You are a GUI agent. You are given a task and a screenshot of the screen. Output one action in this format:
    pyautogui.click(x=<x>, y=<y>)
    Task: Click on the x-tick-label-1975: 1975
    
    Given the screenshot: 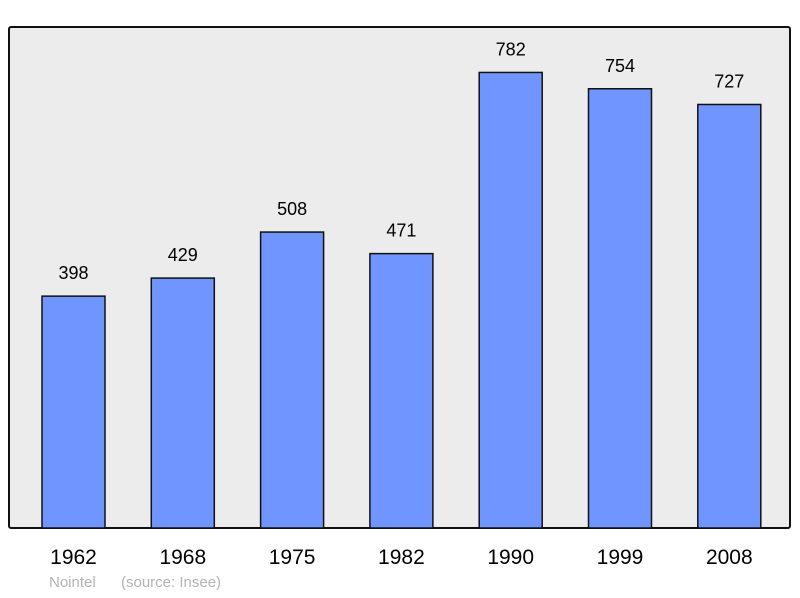 What is the action you would take?
    pyautogui.click(x=292, y=557)
    